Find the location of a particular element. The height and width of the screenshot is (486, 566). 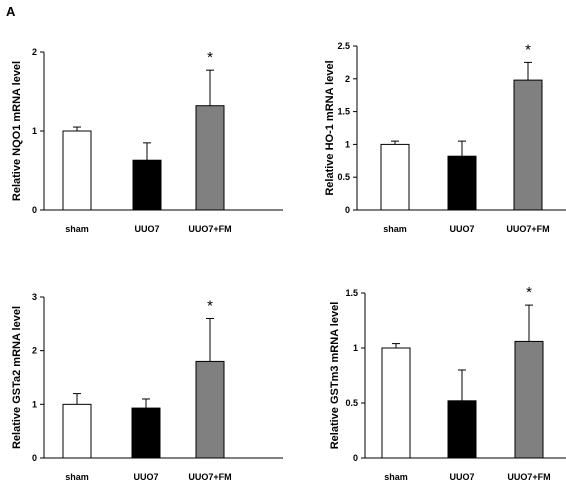

y-tick-label: 2.5 is located at coordinates (343, 46).